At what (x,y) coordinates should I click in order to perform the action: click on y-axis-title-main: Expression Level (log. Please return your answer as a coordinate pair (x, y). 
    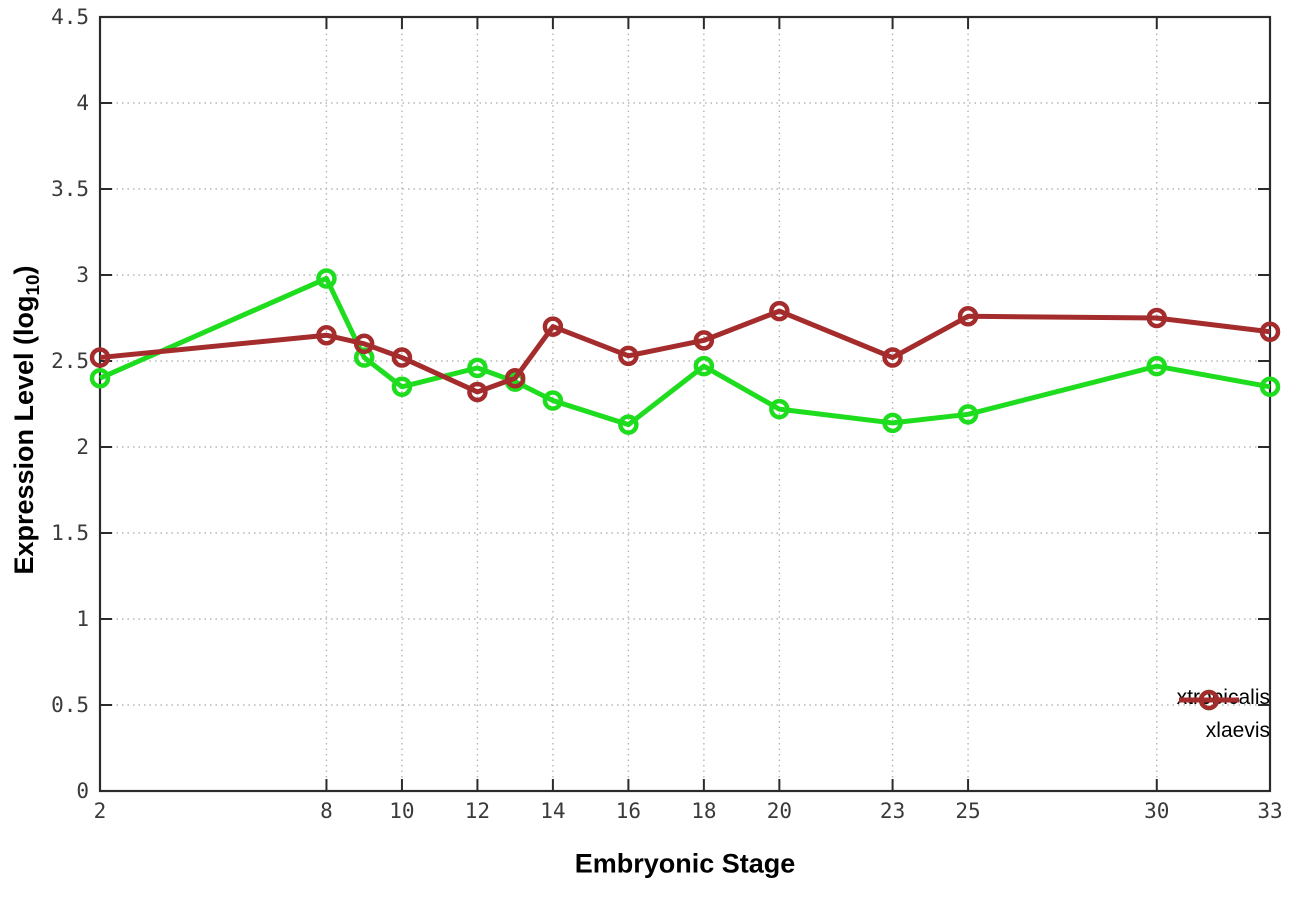
    Looking at the image, I should click on (23, 435).